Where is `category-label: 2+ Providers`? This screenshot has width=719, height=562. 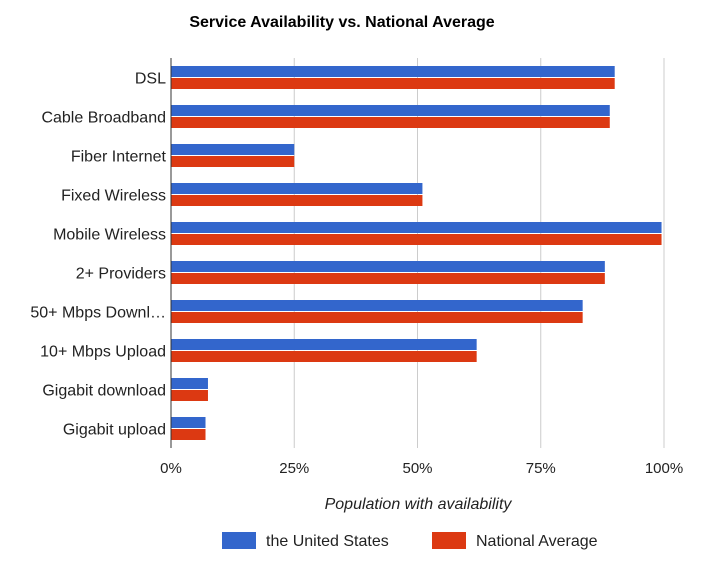 category-label: 2+ Providers is located at coordinates (121, 274).